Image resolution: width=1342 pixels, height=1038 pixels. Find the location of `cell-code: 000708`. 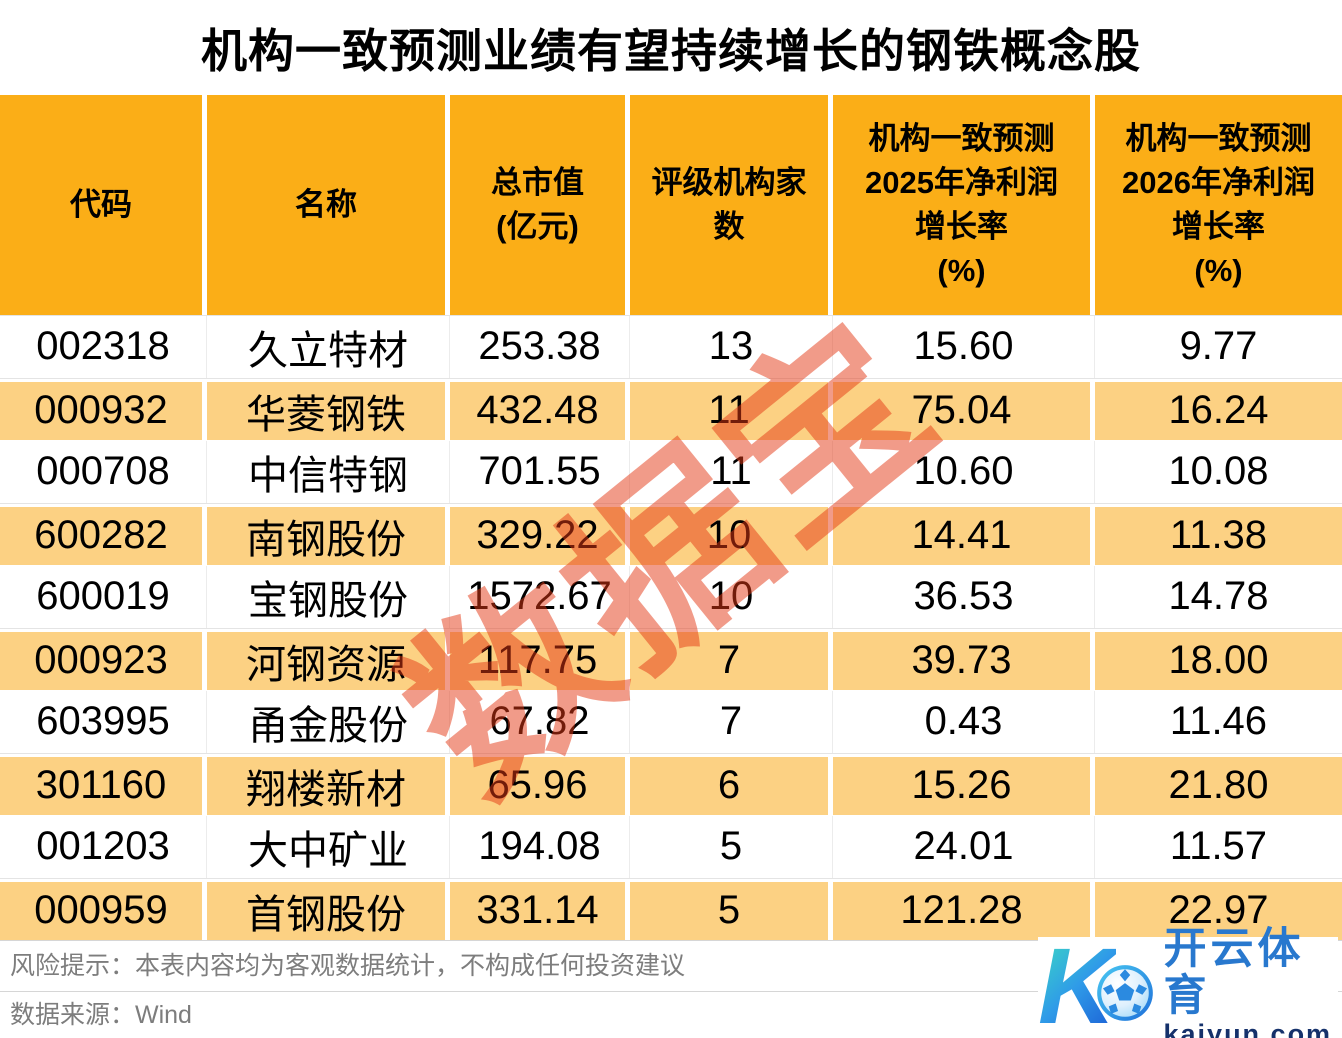

cell-code: 000708 is located at coordinates (103, 472).